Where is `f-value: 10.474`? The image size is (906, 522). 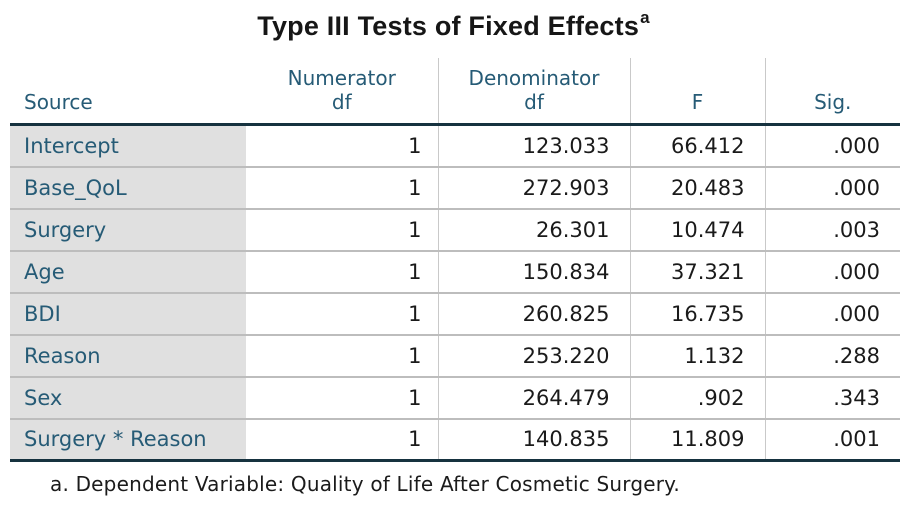 f-value: 10.474 is located at coordinates (697, 229).